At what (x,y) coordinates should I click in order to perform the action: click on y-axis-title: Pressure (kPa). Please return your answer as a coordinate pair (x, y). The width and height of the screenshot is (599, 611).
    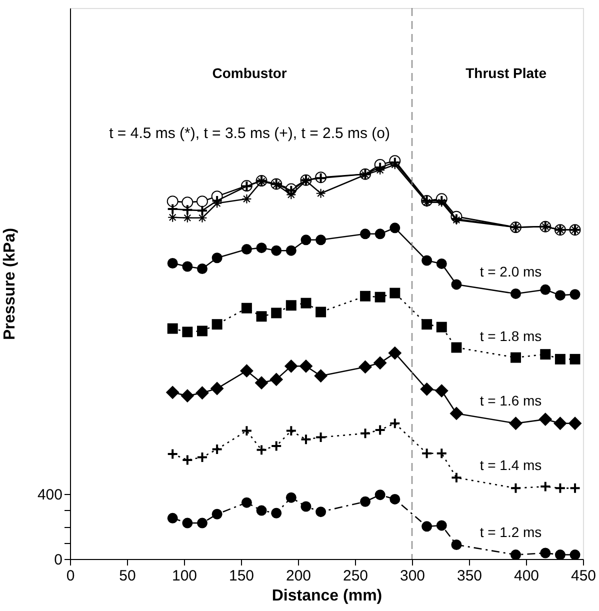
    Looking at the image, I should click on (9, 284).